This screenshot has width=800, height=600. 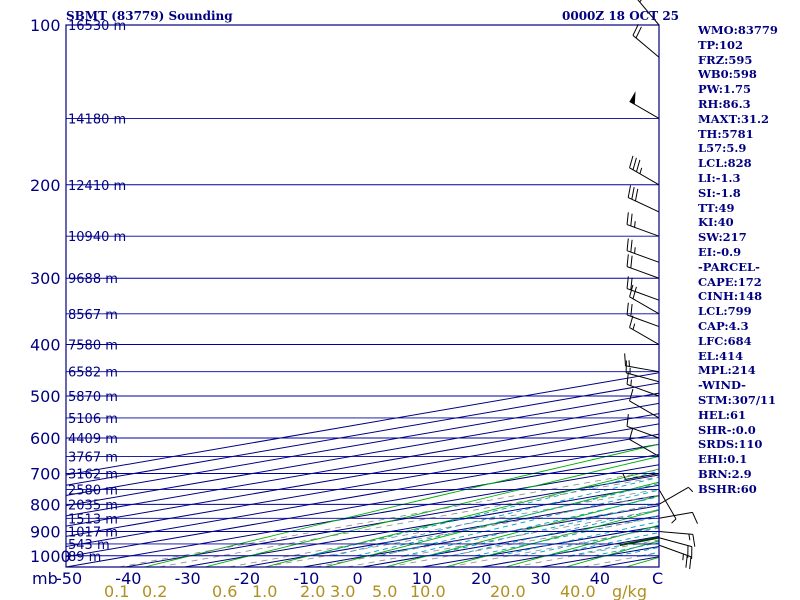 What do you see at coordinates (725, 340) in the screenshot?
I see `stat-entry: LFC:684` at bounding box center [725, 340].